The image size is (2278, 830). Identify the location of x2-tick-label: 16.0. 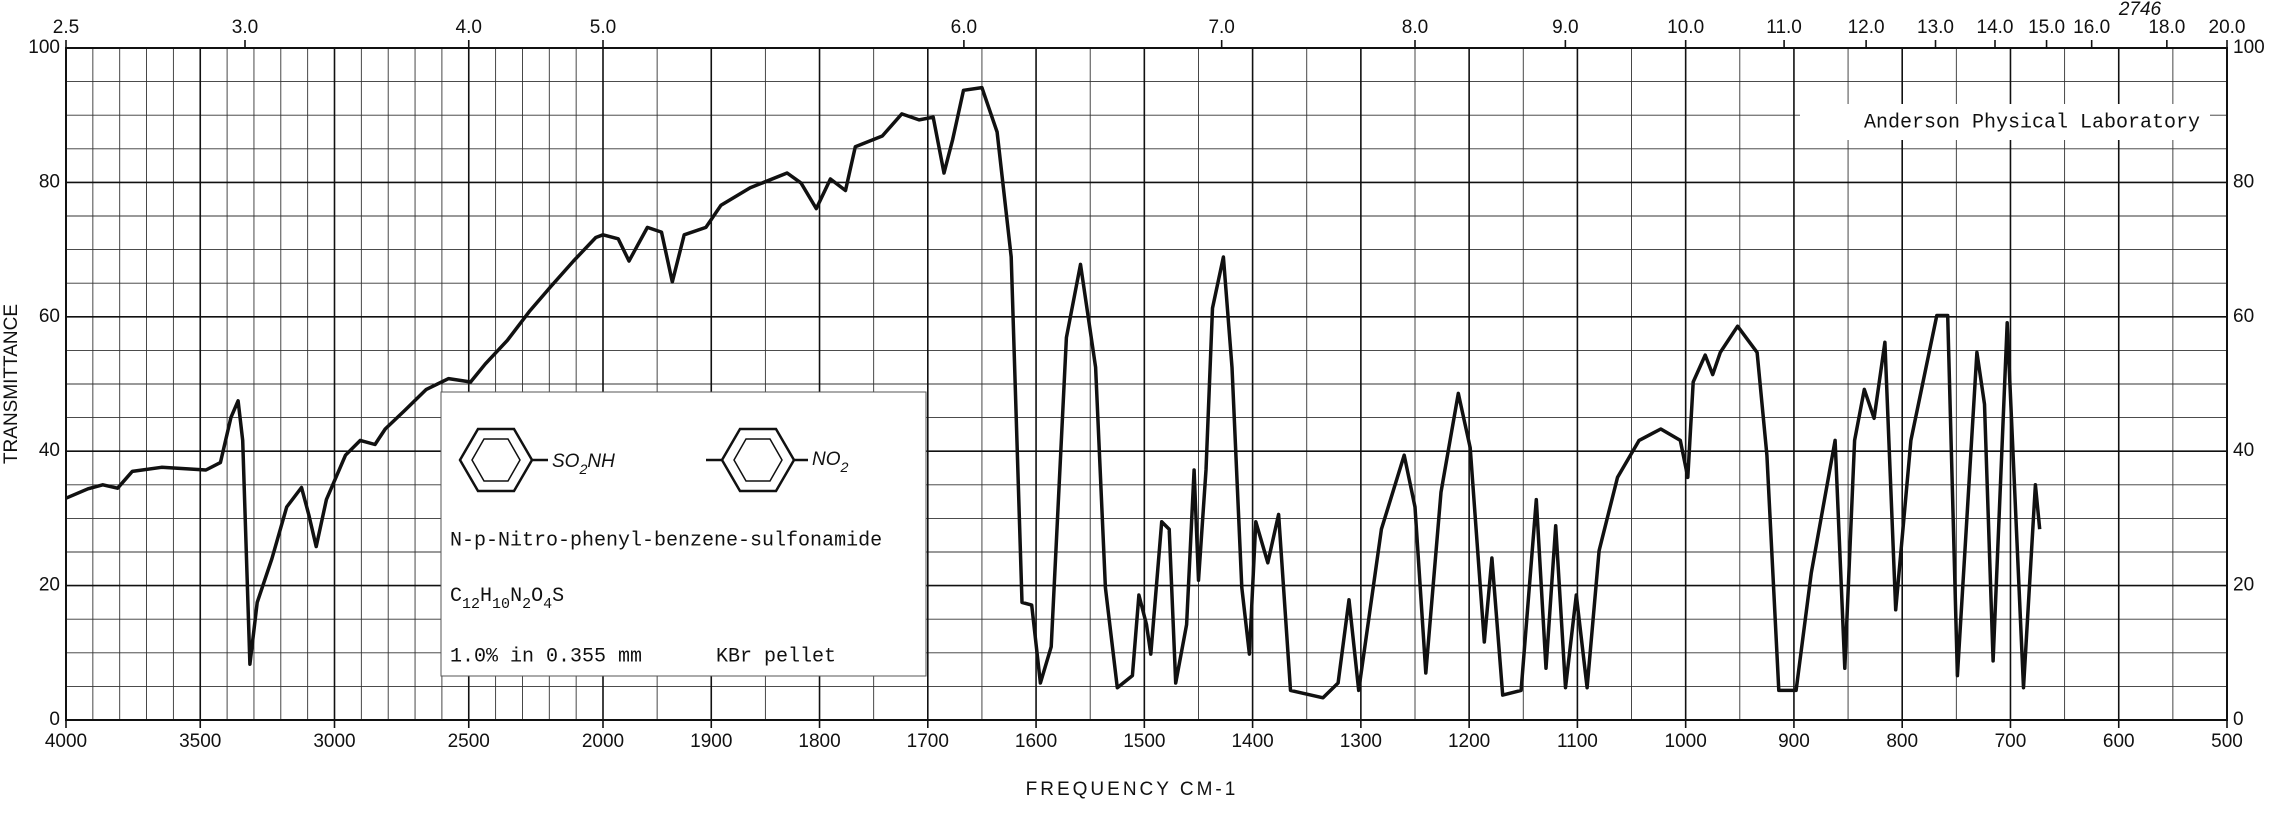
(2091, 27).